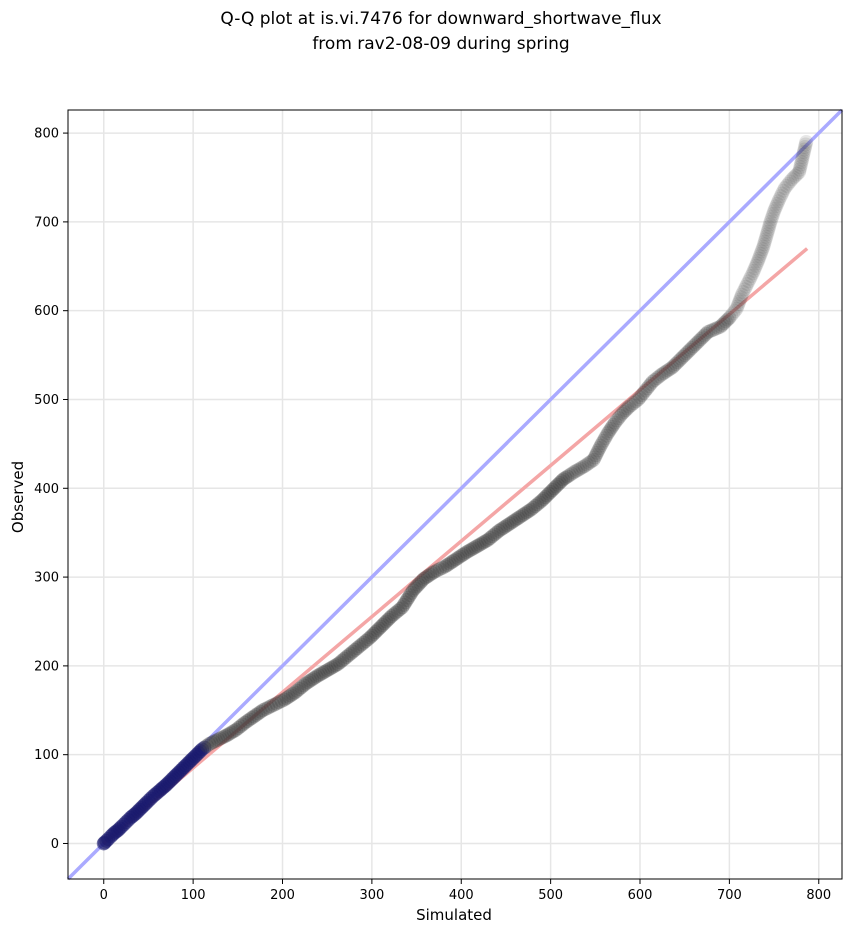 The width and height of the screenshot is (851, 934). What do you see at coordinates (193, 895) in the screenshot?
I see `x-tick-label: 100` at bounding box center [193, 895].